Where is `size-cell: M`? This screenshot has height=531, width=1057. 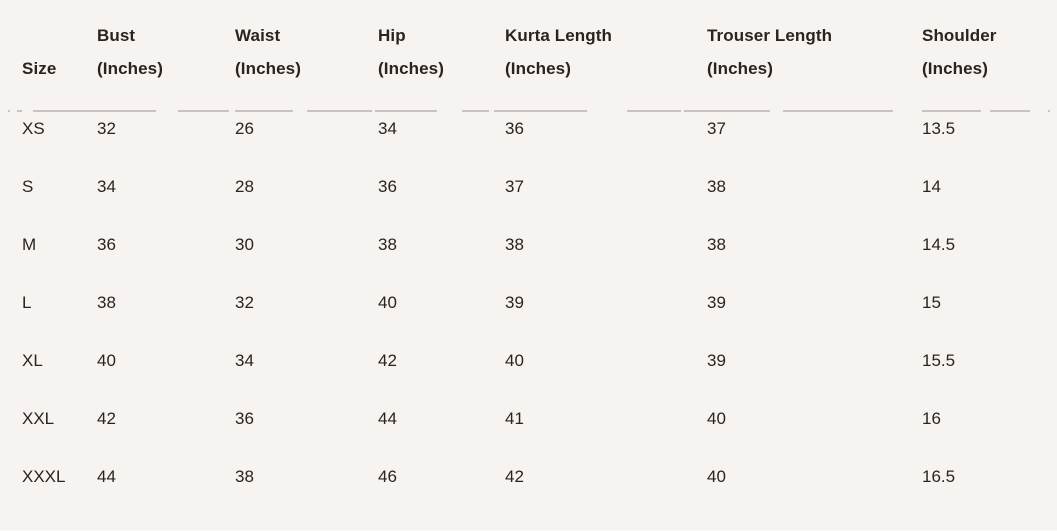
size-cell: M is located at coordinates (29, 244).